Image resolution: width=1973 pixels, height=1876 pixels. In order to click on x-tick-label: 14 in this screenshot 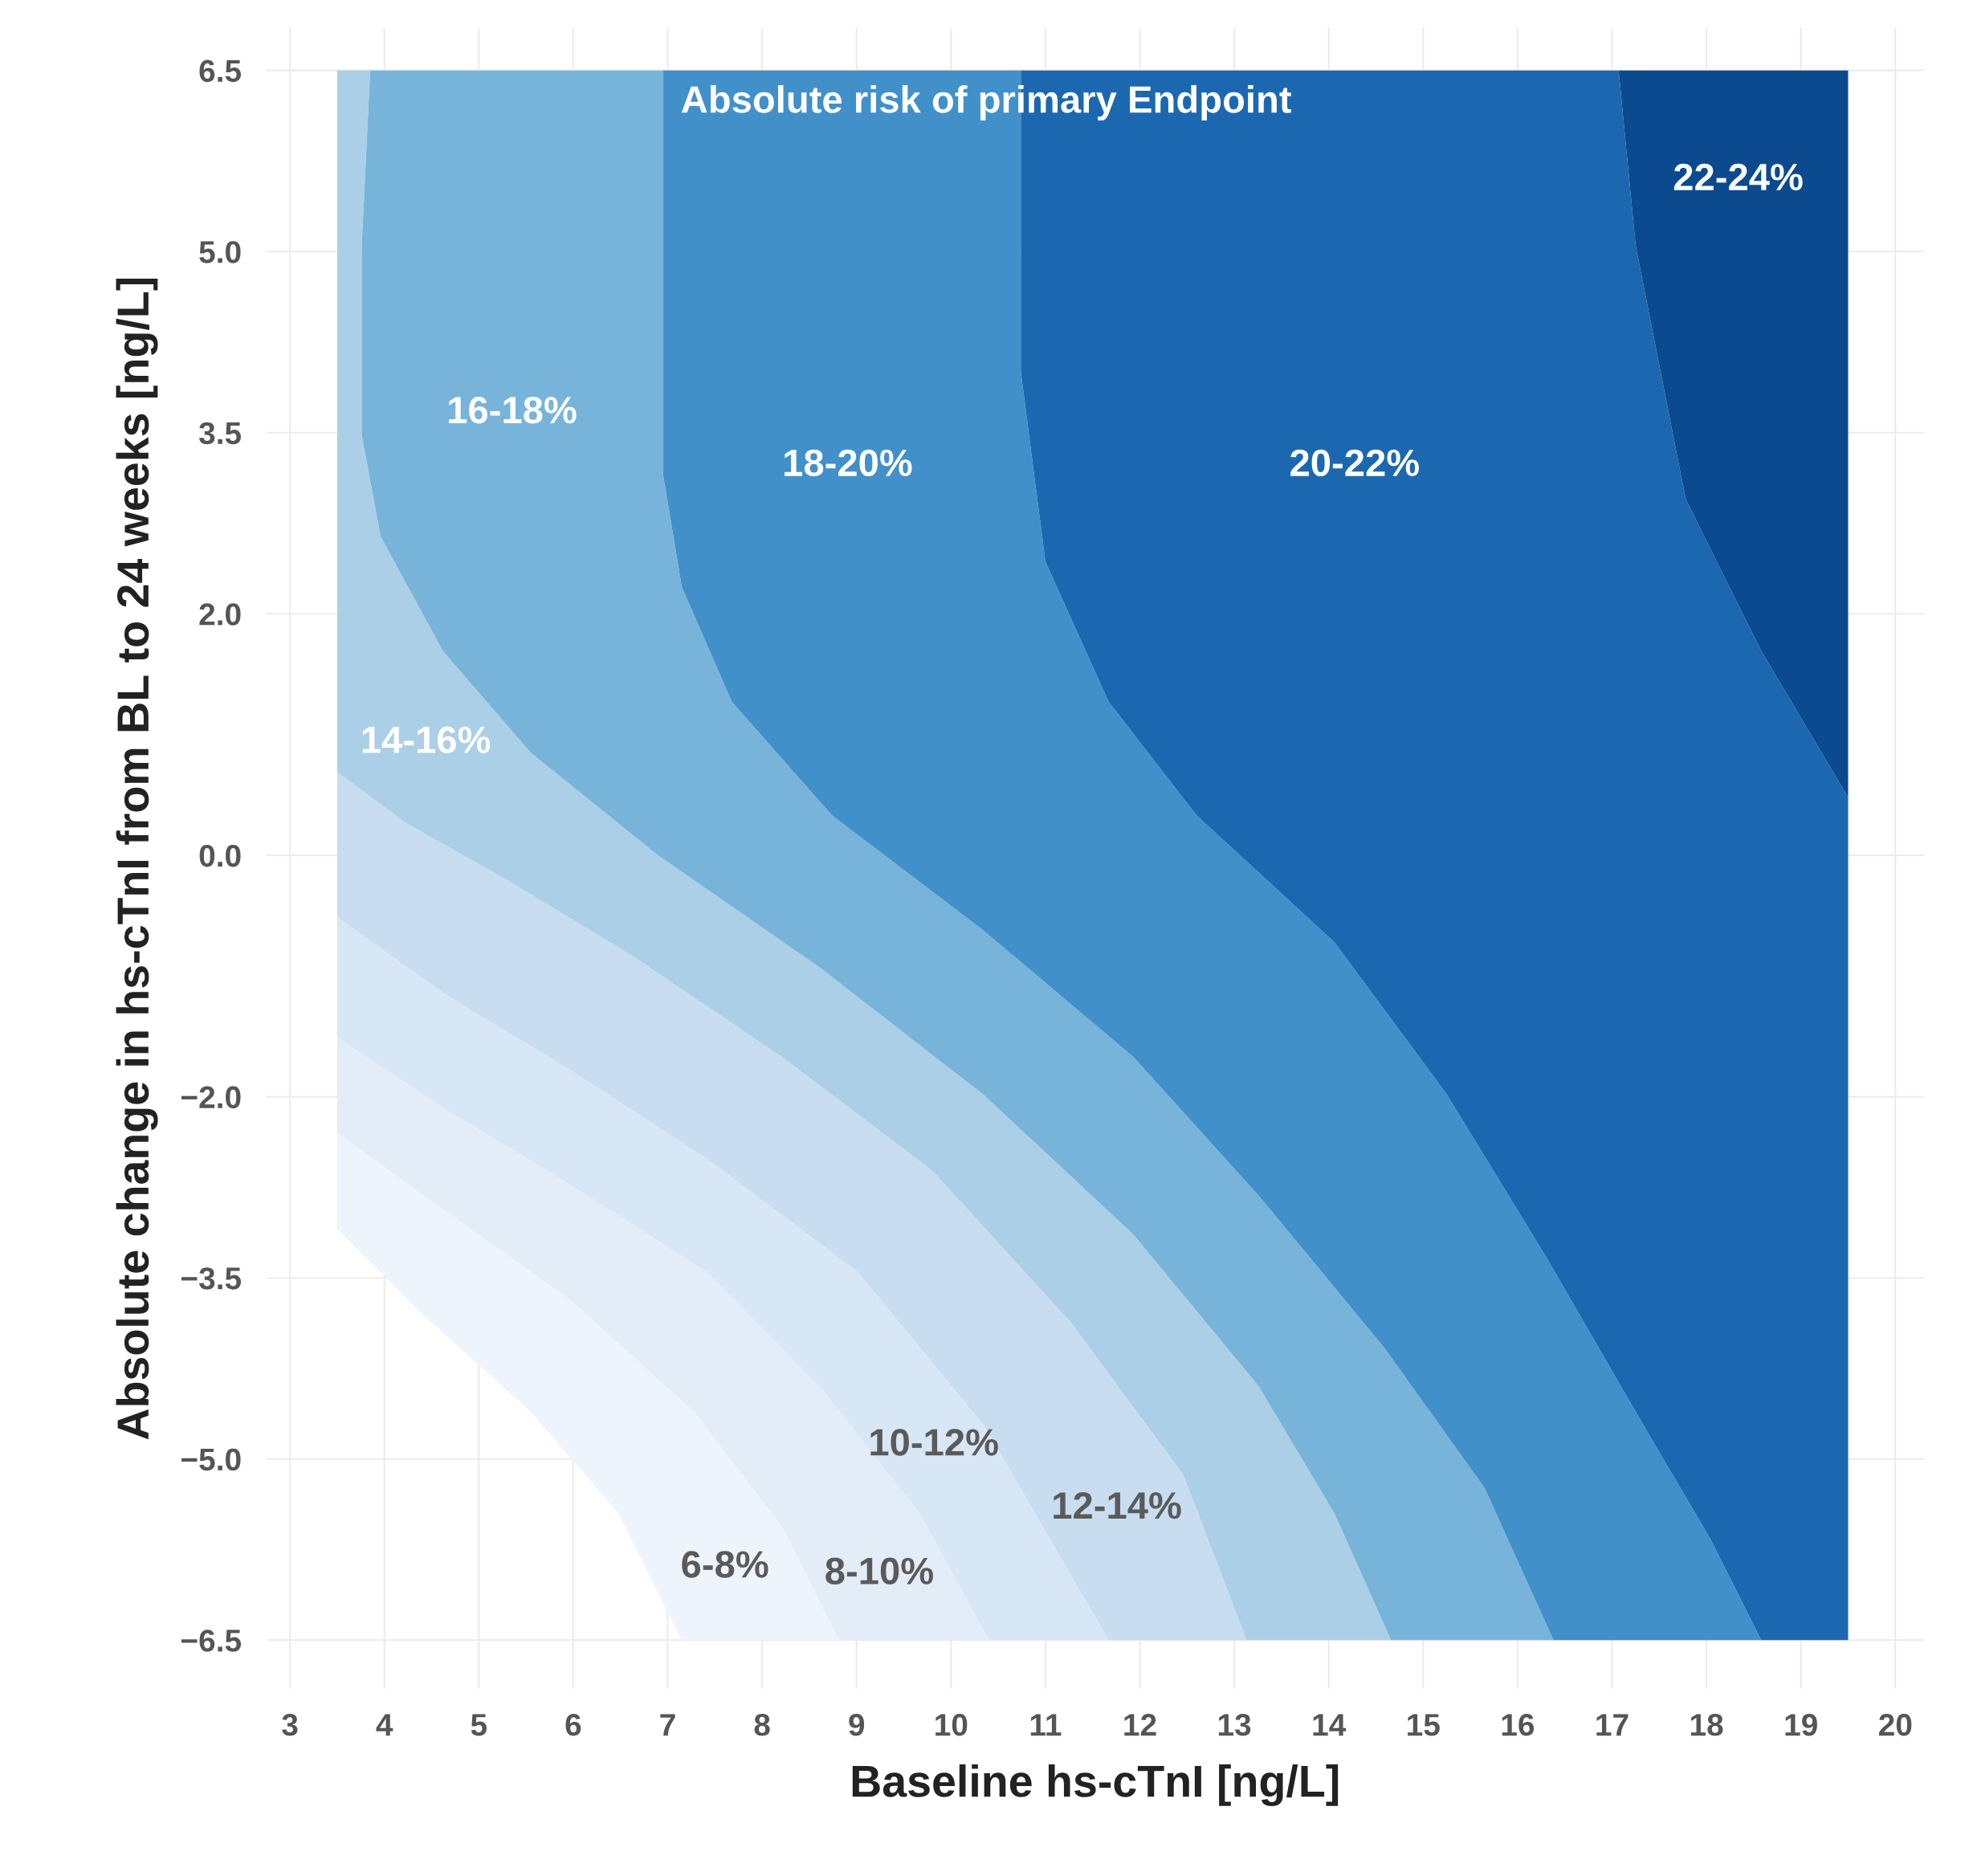, I will do `click(1330, 1725)`.